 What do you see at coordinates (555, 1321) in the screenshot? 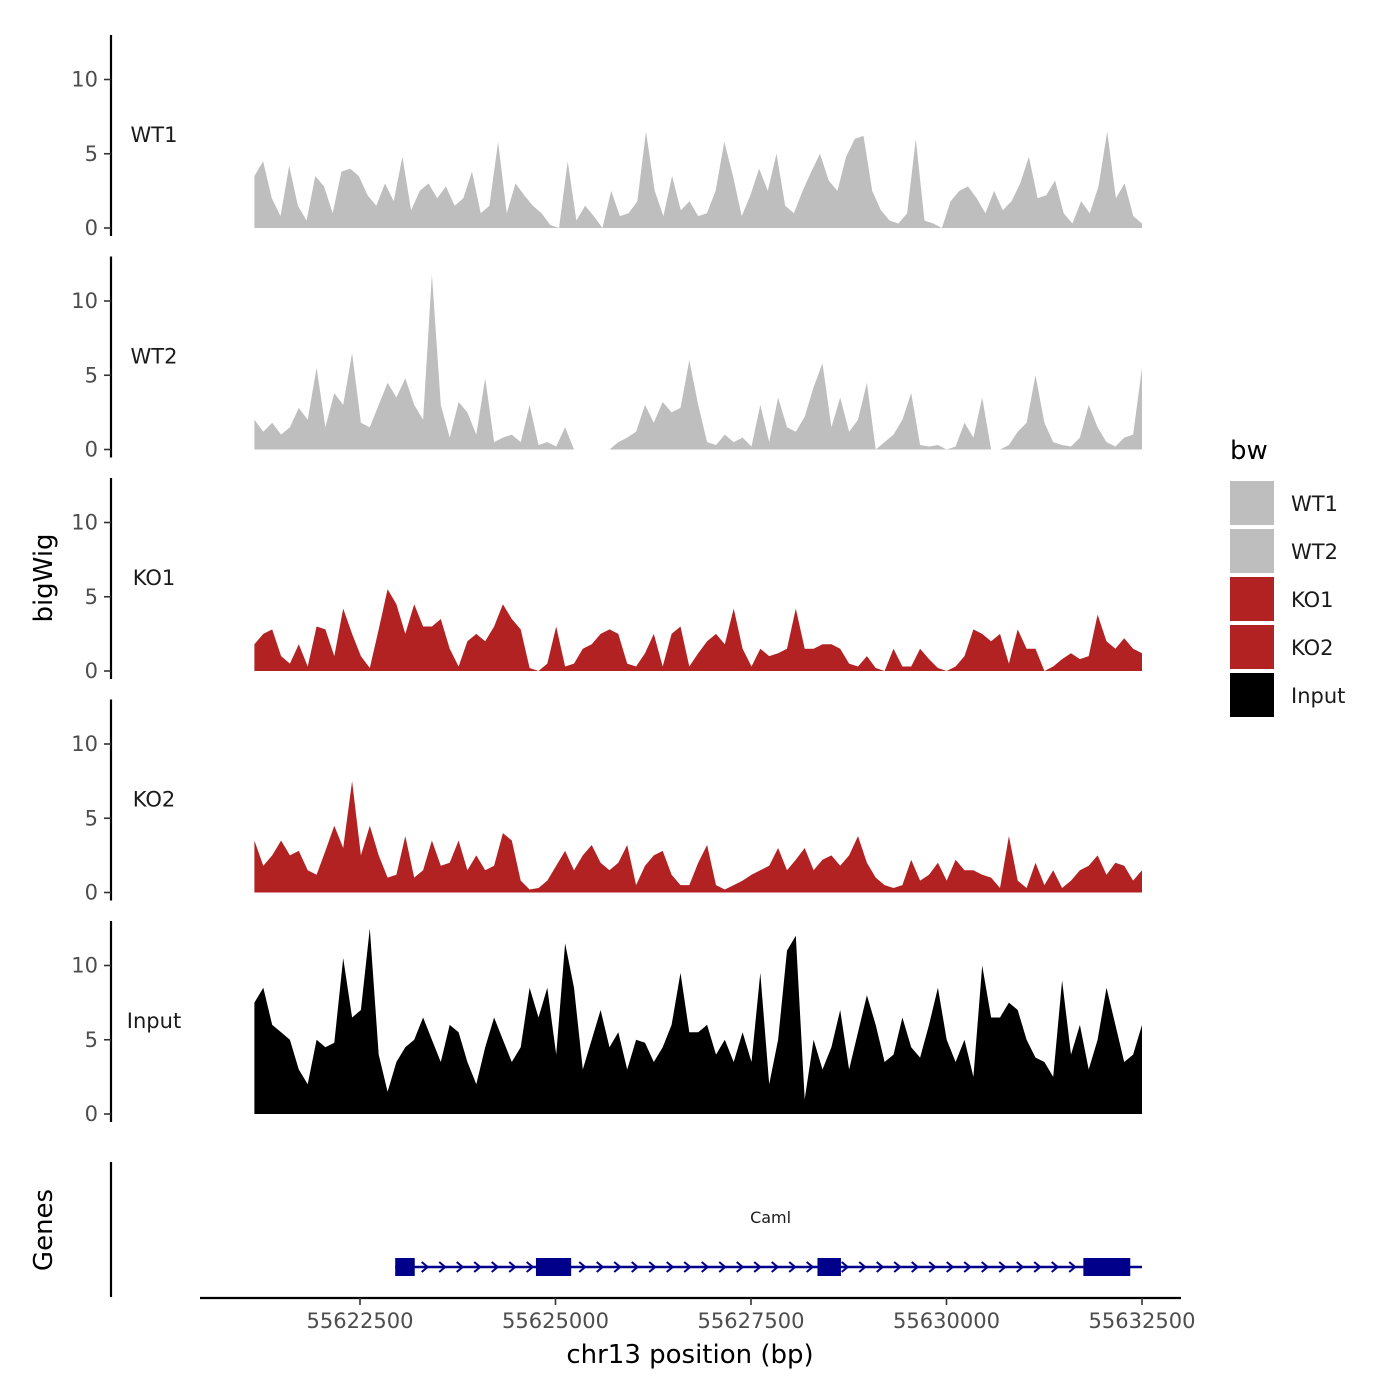
I see `x-tick-label: 55625000` at bounding box center [555, 1321].